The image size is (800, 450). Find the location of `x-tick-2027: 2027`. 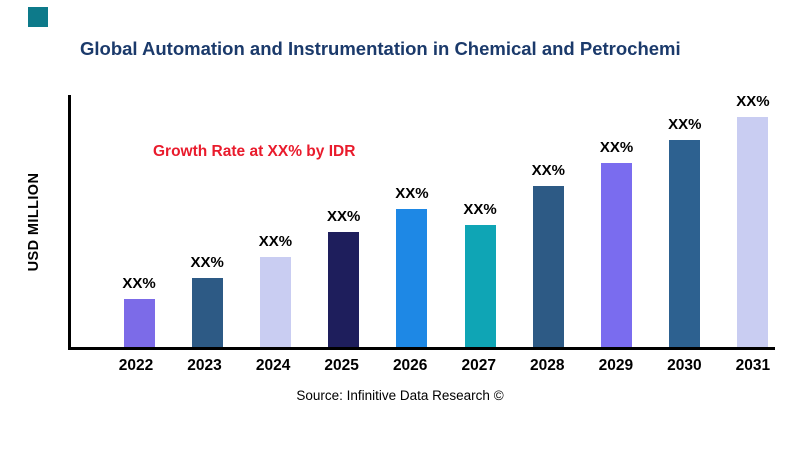

x-tick-2027: 2027 is located at coordinates (478, 365).